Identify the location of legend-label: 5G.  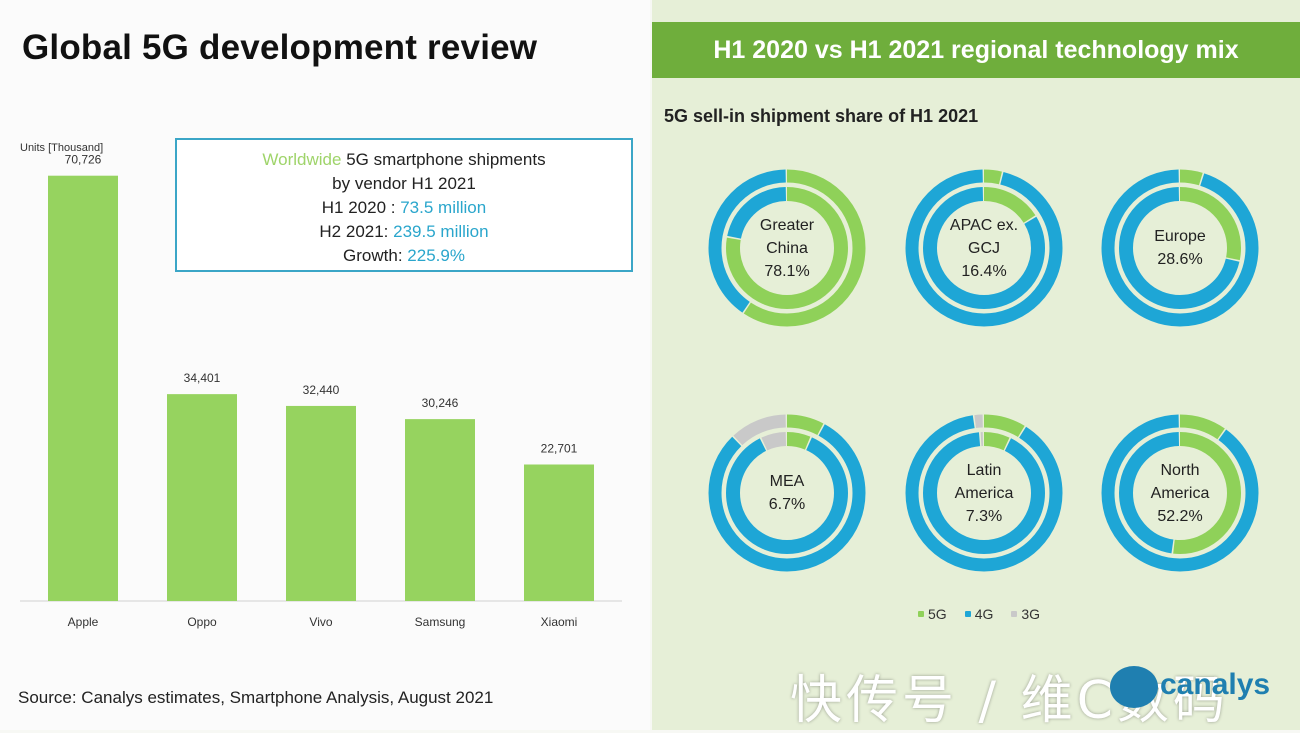
(937, 614).